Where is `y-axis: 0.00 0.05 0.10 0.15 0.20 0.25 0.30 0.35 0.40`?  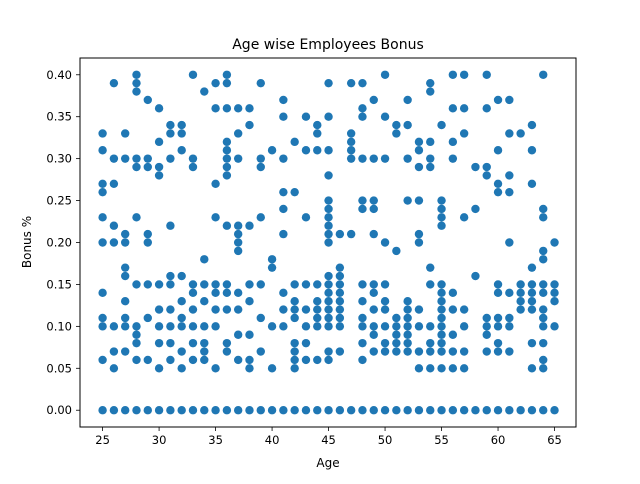 y-axis: 0.00 0.05 0.10 0.15 0.20 0.25 0.30 0.35 0.40 is located at coordinates (63, 242).